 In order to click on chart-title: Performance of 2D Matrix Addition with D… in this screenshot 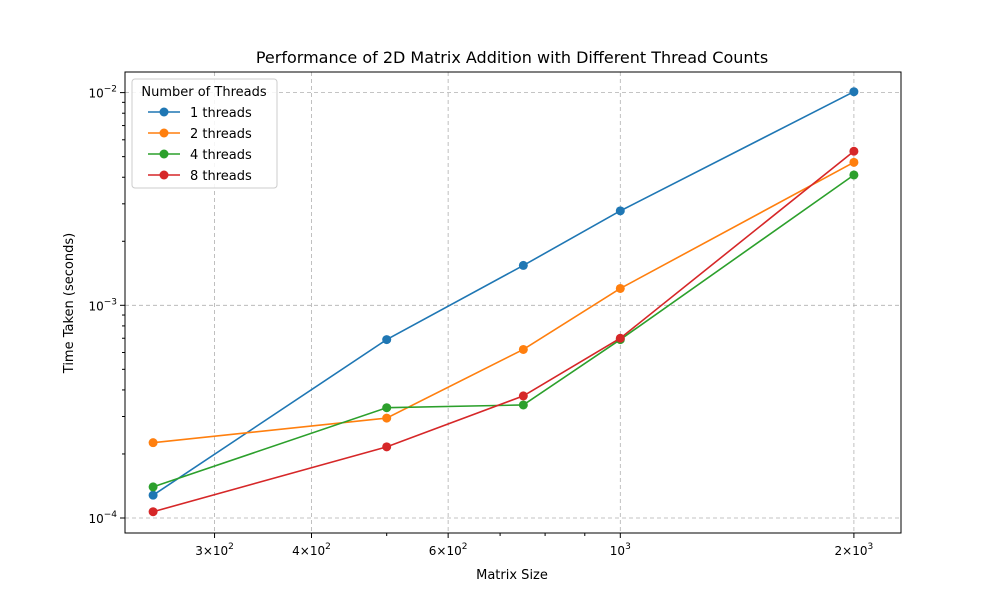, I will do `click(512, 57)`.